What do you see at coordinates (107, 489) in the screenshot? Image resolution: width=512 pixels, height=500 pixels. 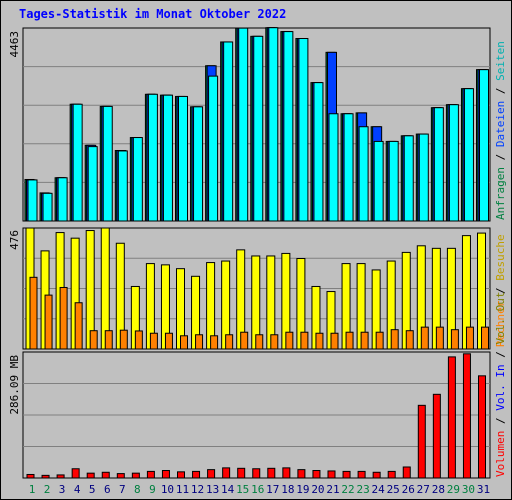 I see `x-tick-label: 6` at bounding box center [107, 489].